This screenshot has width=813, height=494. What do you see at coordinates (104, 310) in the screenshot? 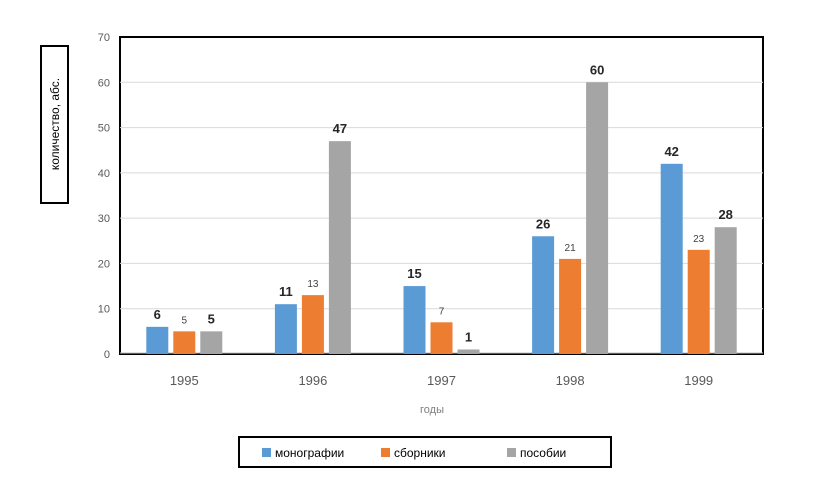
I see `y-tick-label: 10` at bounding box center [104, 310].